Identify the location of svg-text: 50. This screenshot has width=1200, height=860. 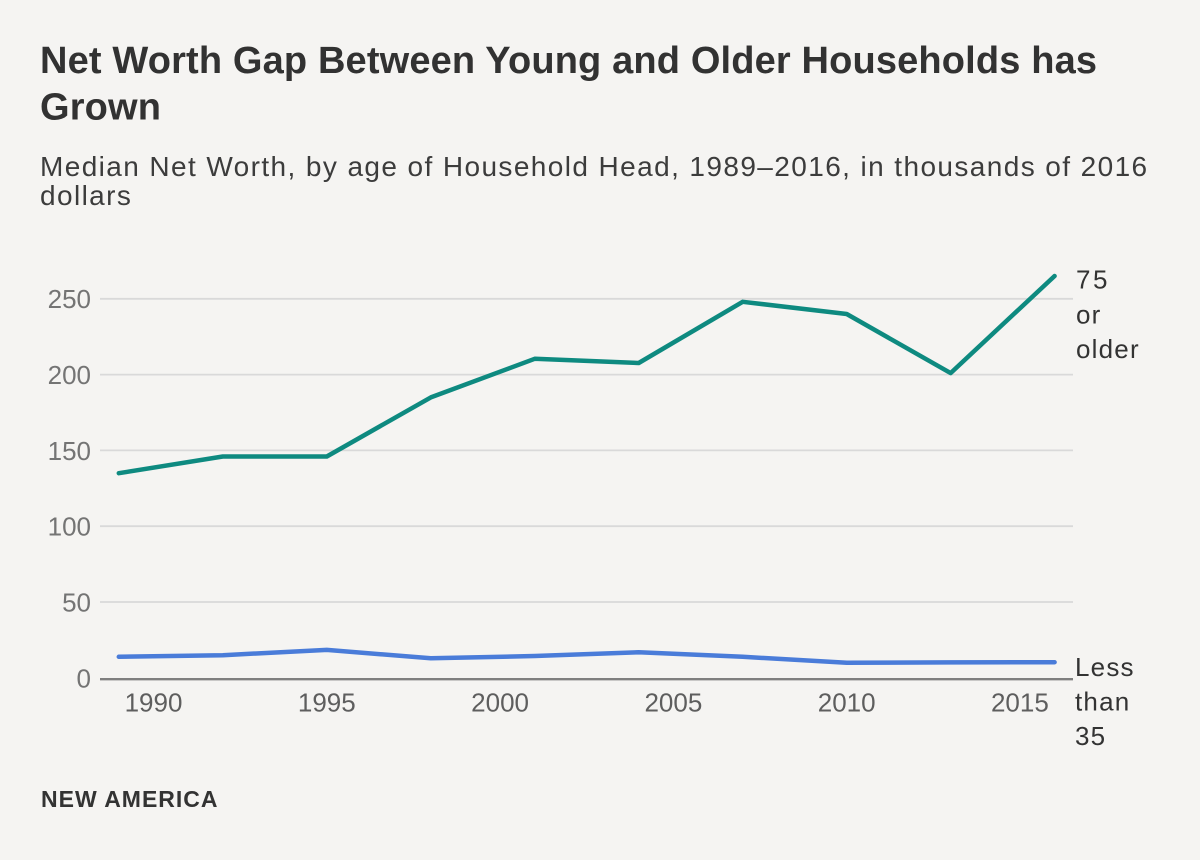
(76, 602).